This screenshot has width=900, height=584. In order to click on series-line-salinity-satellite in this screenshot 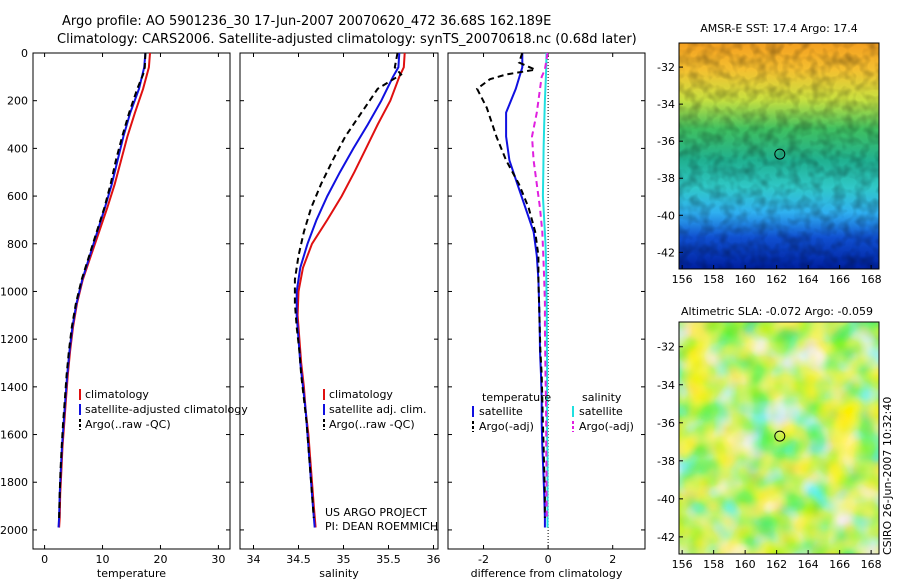, I will do `click(545, 290)`.